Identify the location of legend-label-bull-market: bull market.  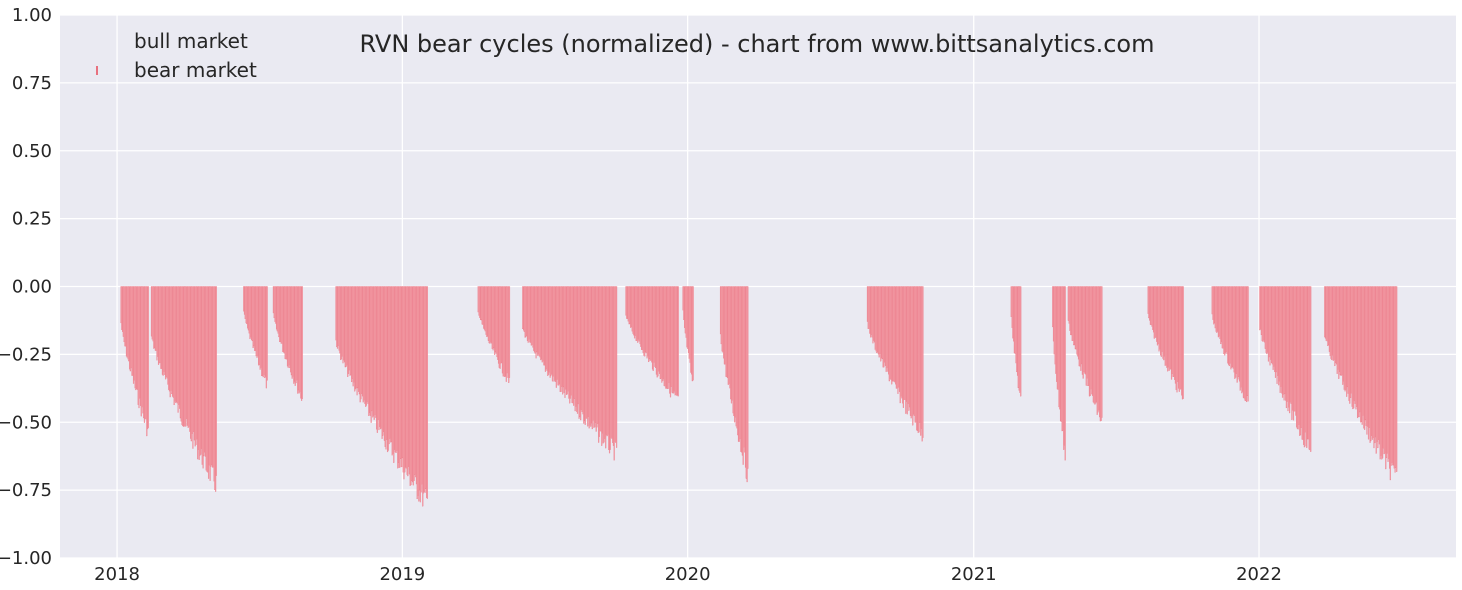
(191, 41).